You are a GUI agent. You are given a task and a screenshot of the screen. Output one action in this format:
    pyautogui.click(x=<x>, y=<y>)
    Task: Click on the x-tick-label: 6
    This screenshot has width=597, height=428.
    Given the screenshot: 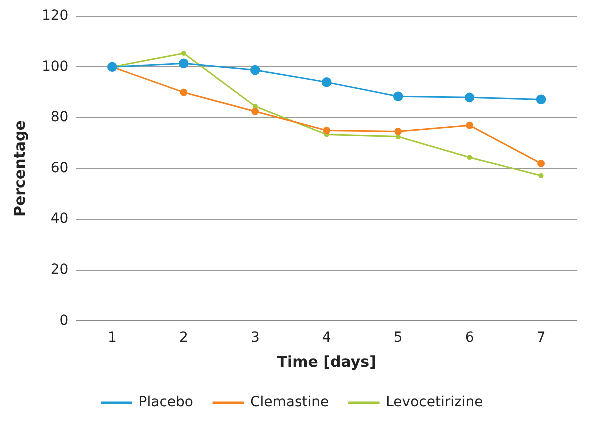 What is the action you would take?
    pyautogui.click(x=469, y=338)
    